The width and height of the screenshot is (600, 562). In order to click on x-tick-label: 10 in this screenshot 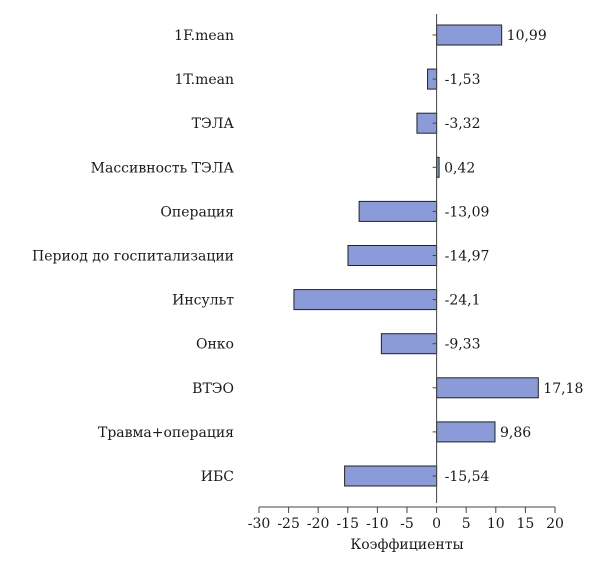, I will do `click(496, 524)`.